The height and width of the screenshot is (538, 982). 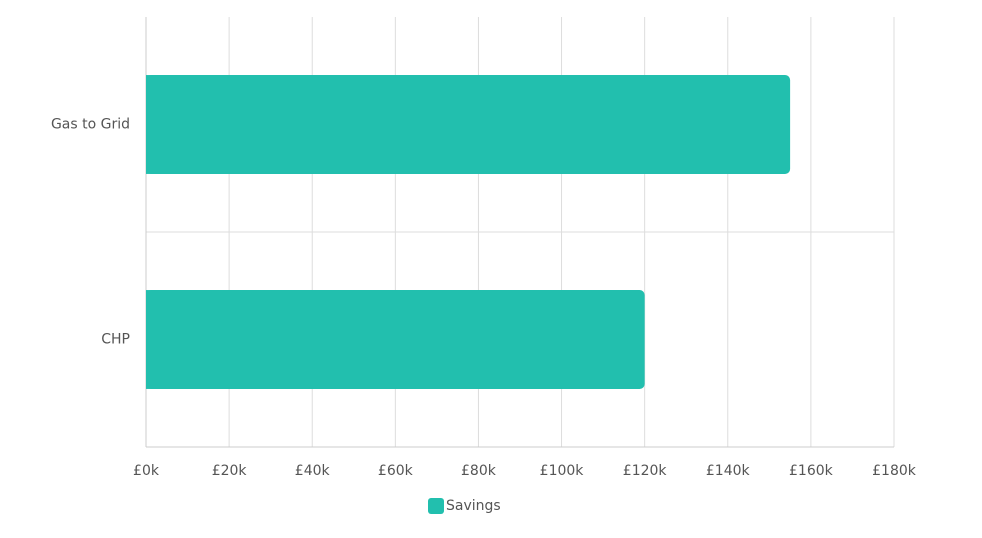 I want to click on x-tick-label: £120k, so click(x=645, y=471).